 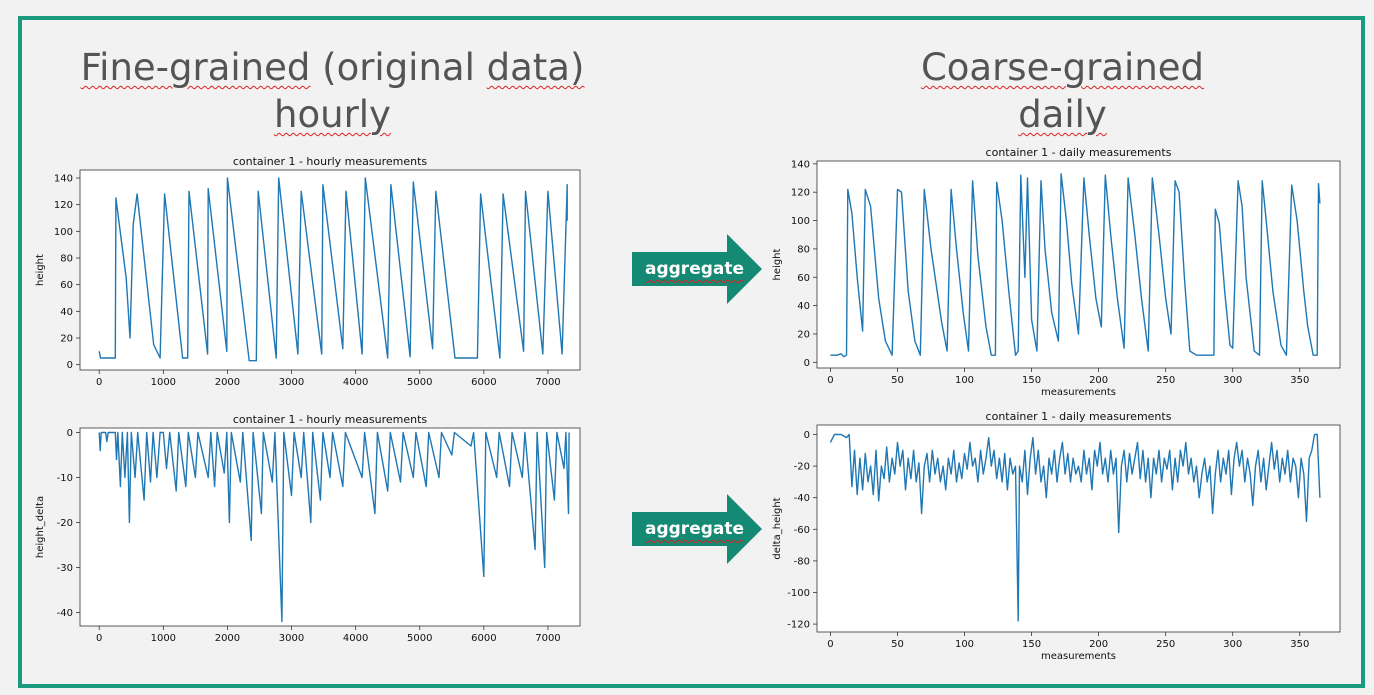 I want to click on y-tick-label: -80, so click(x=802, y=561).